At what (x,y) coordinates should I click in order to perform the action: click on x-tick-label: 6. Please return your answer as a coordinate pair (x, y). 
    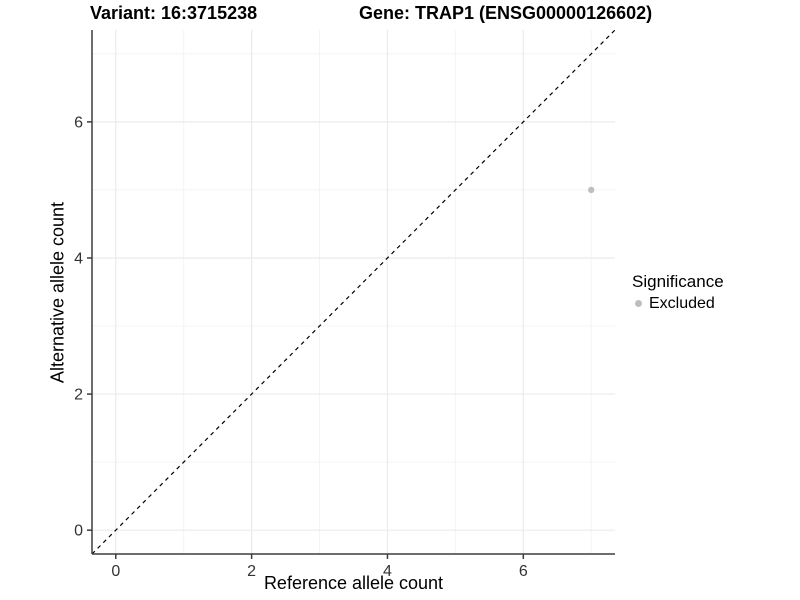
    Looking at the image, I should click on (523, 571).